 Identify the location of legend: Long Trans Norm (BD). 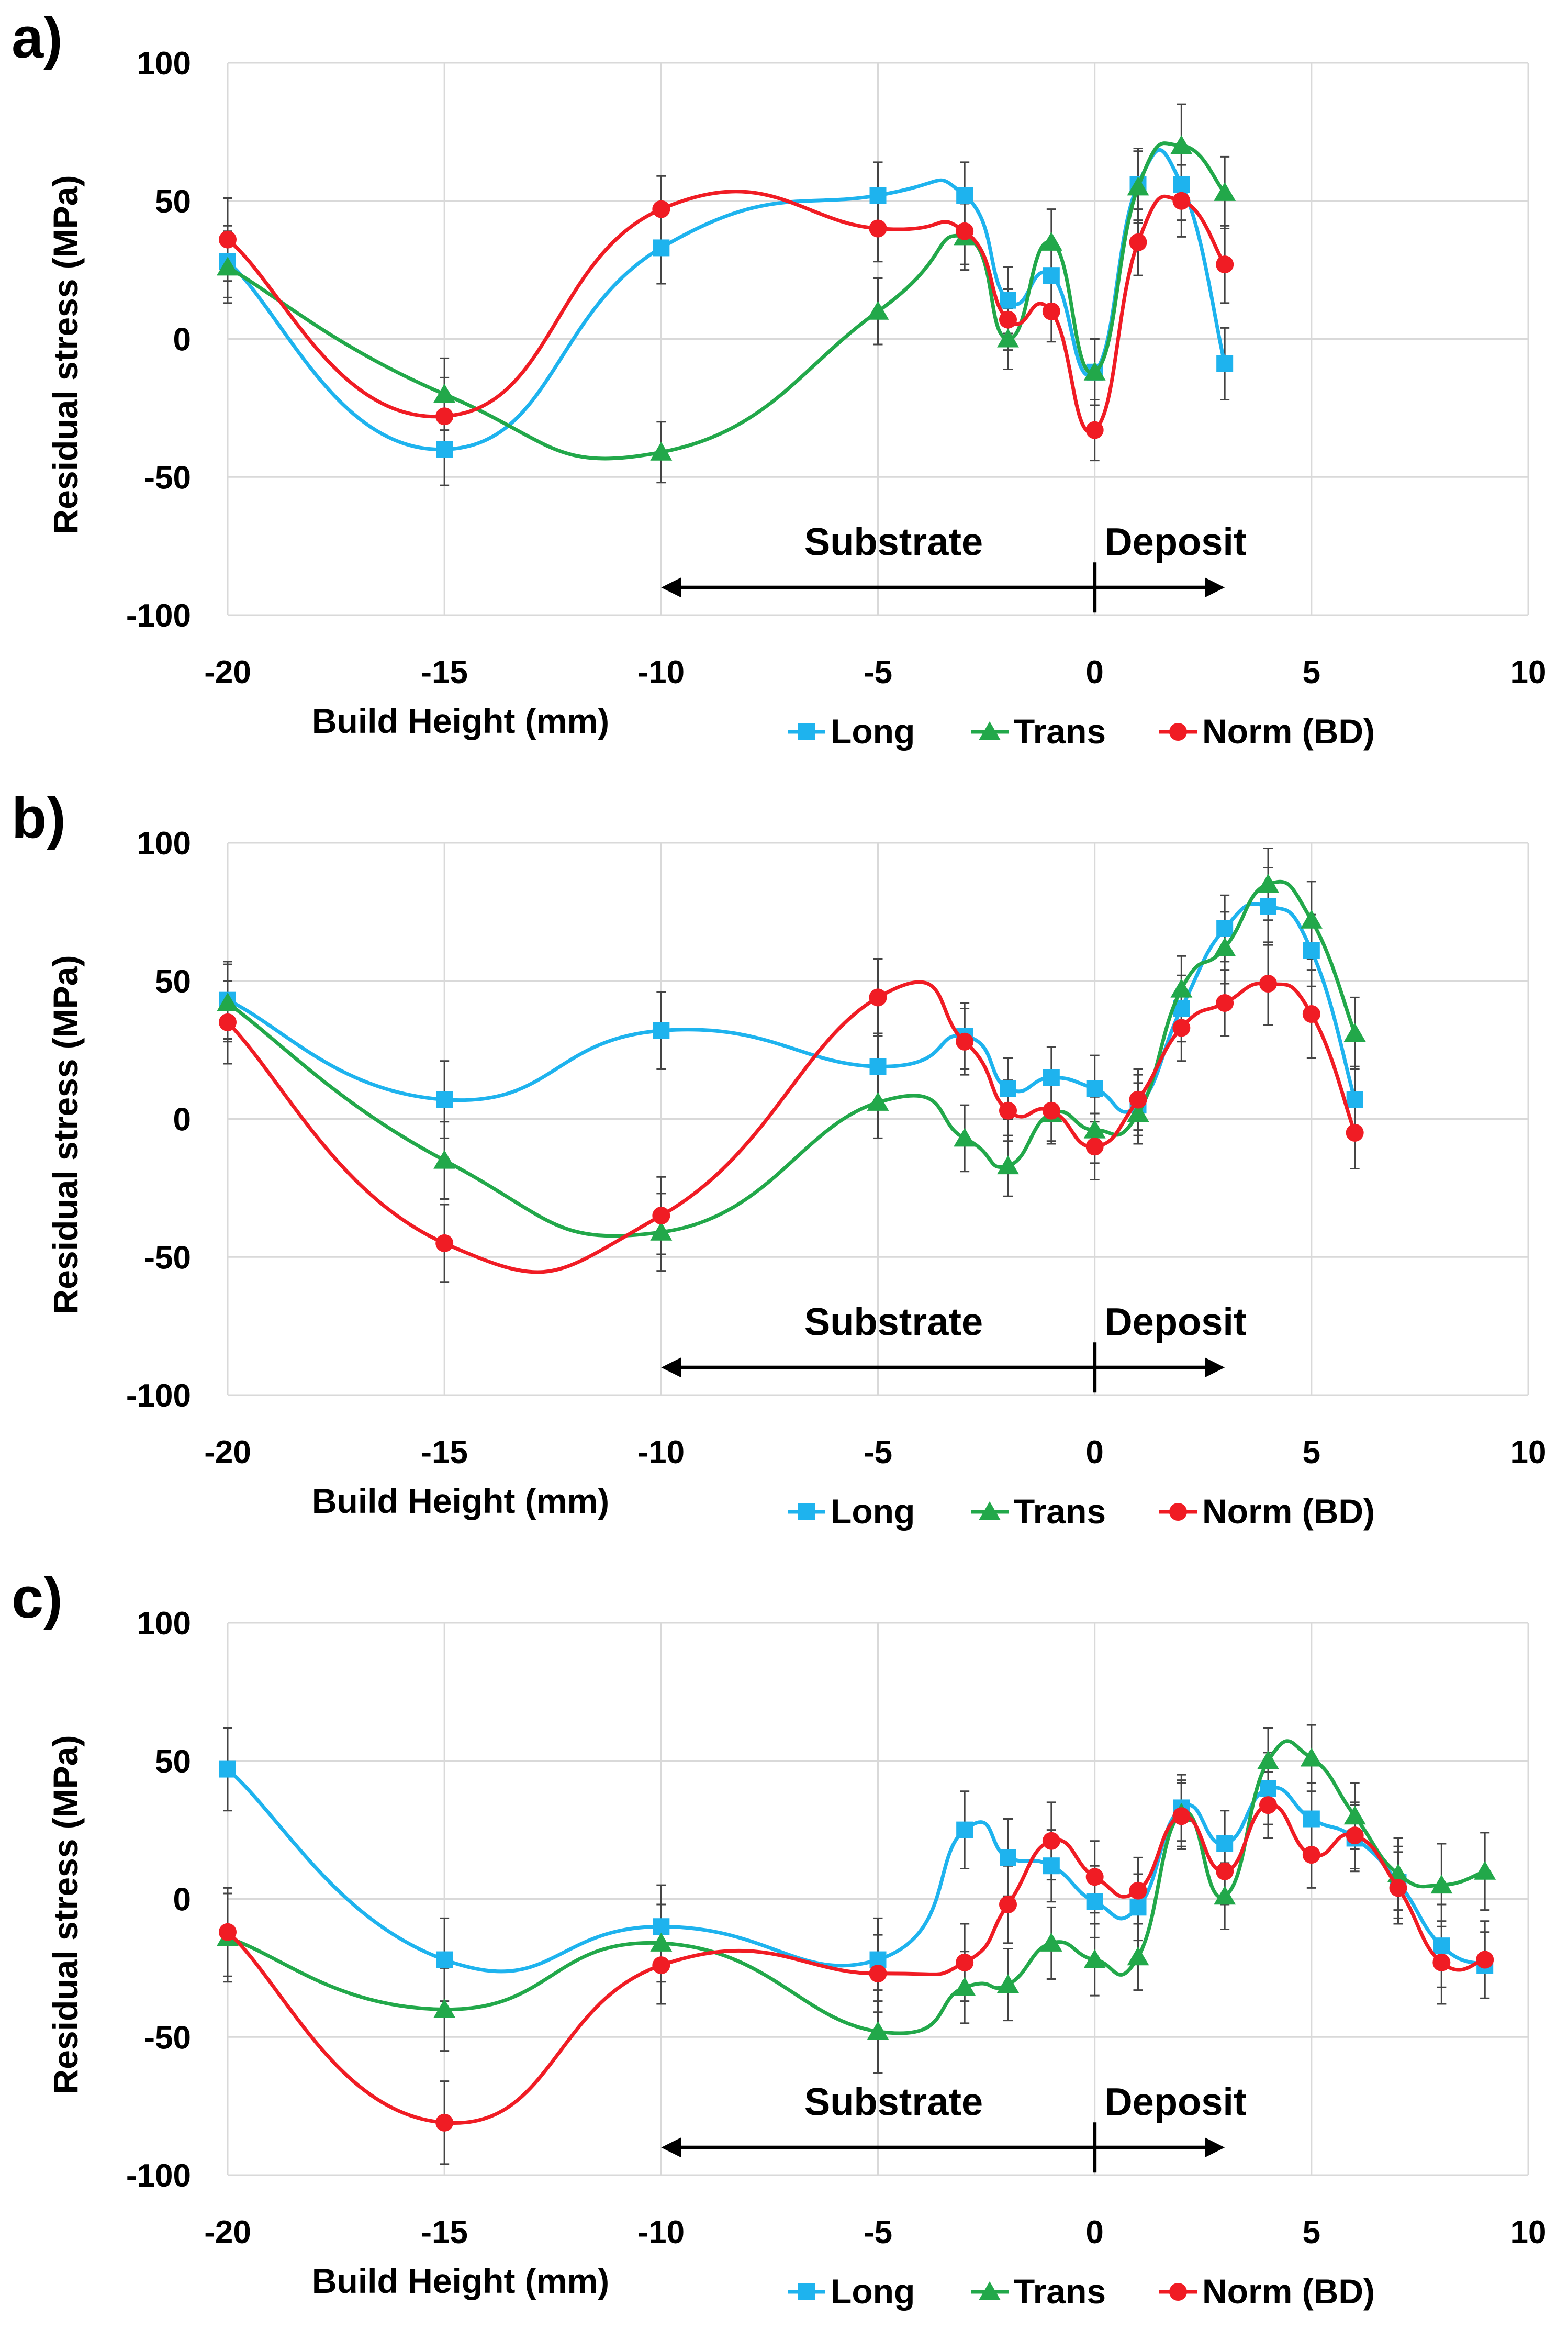
(1081, 732).